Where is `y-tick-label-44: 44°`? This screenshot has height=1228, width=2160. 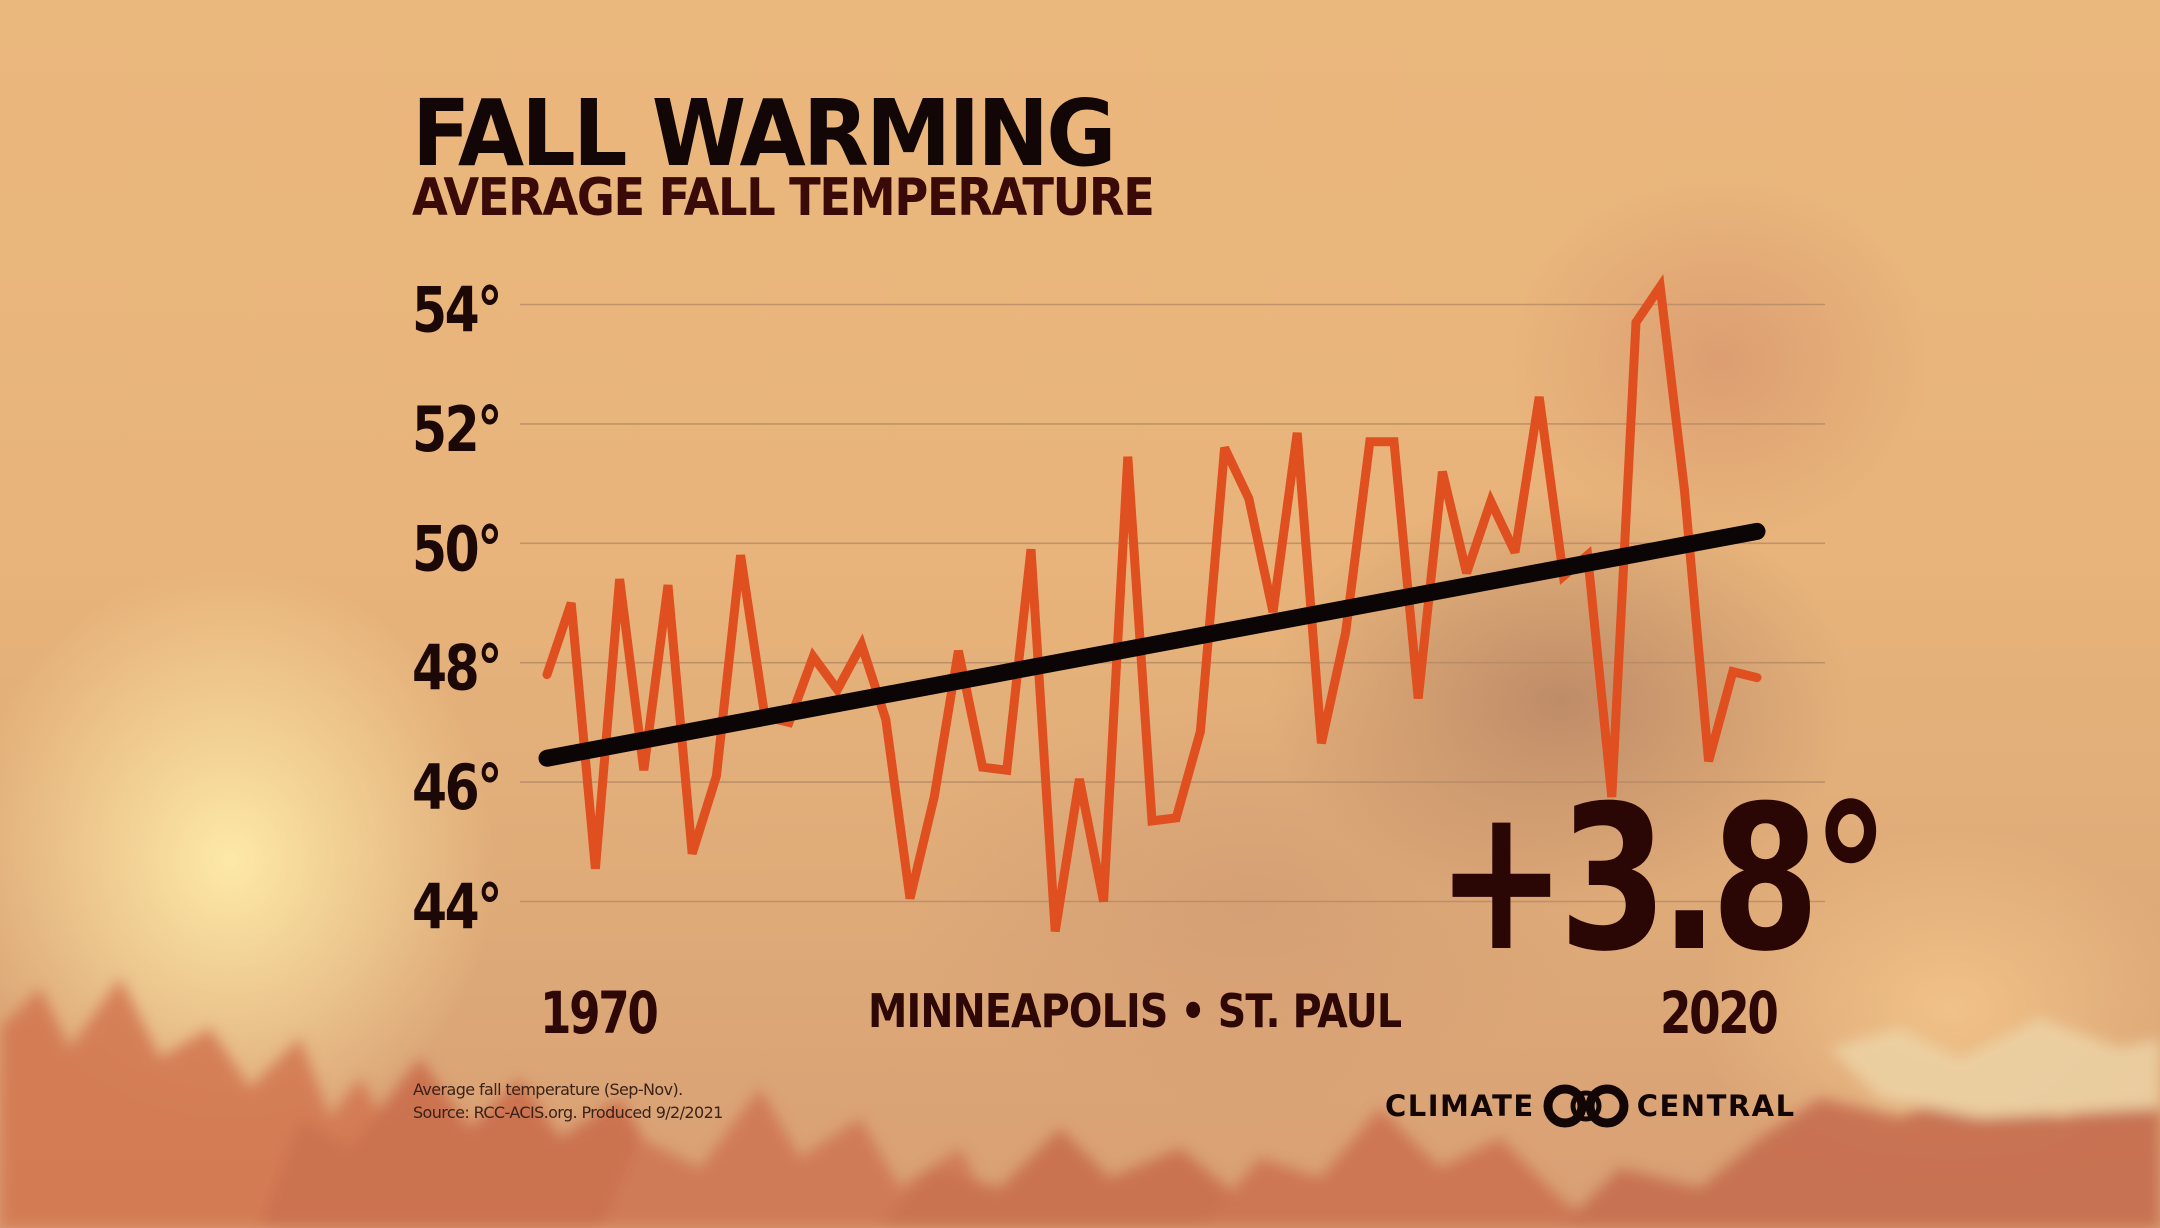
y-tick-label-44: 44° is located at coordinates (456, 907).